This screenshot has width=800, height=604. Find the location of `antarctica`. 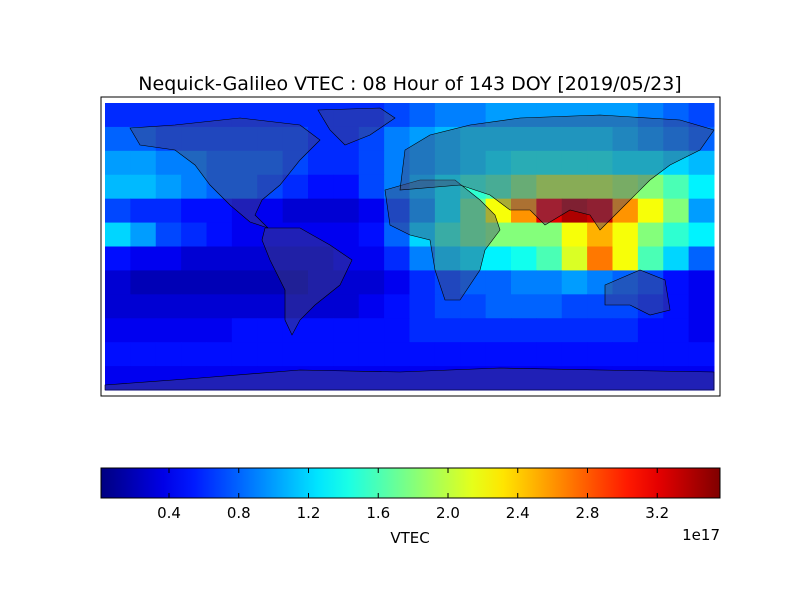

antarctica is located at coordinates (409, 379).